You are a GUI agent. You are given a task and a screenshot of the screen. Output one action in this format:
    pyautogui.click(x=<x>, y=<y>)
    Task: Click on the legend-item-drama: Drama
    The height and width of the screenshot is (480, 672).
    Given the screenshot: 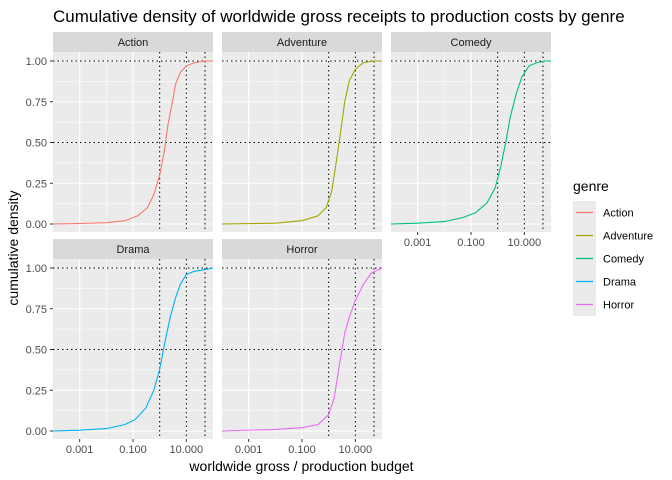 What is the action you would take?
    pyautogui.click(x=605, y=281)
    